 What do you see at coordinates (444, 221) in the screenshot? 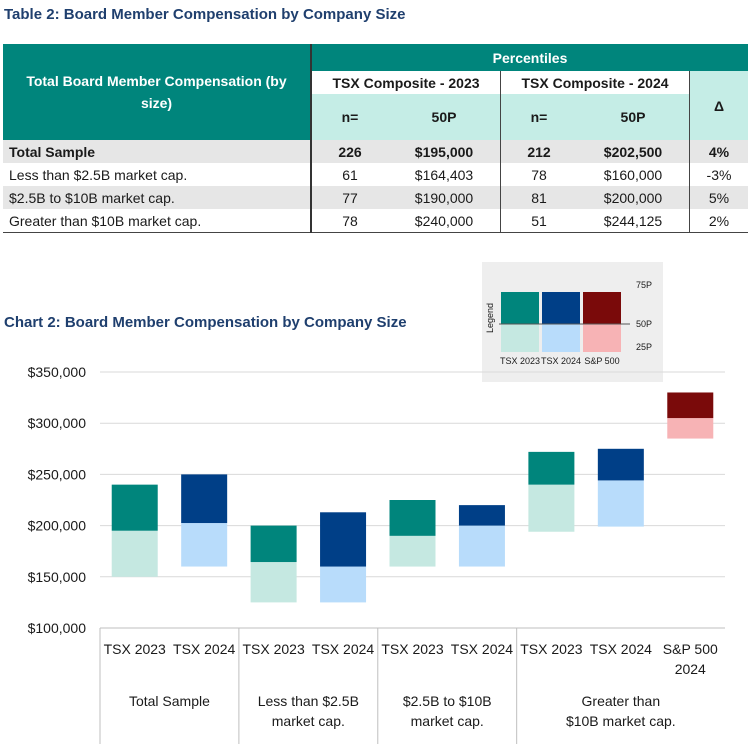
I see `p50-2023-cell: $240,000` at bounding box center [444, 221].